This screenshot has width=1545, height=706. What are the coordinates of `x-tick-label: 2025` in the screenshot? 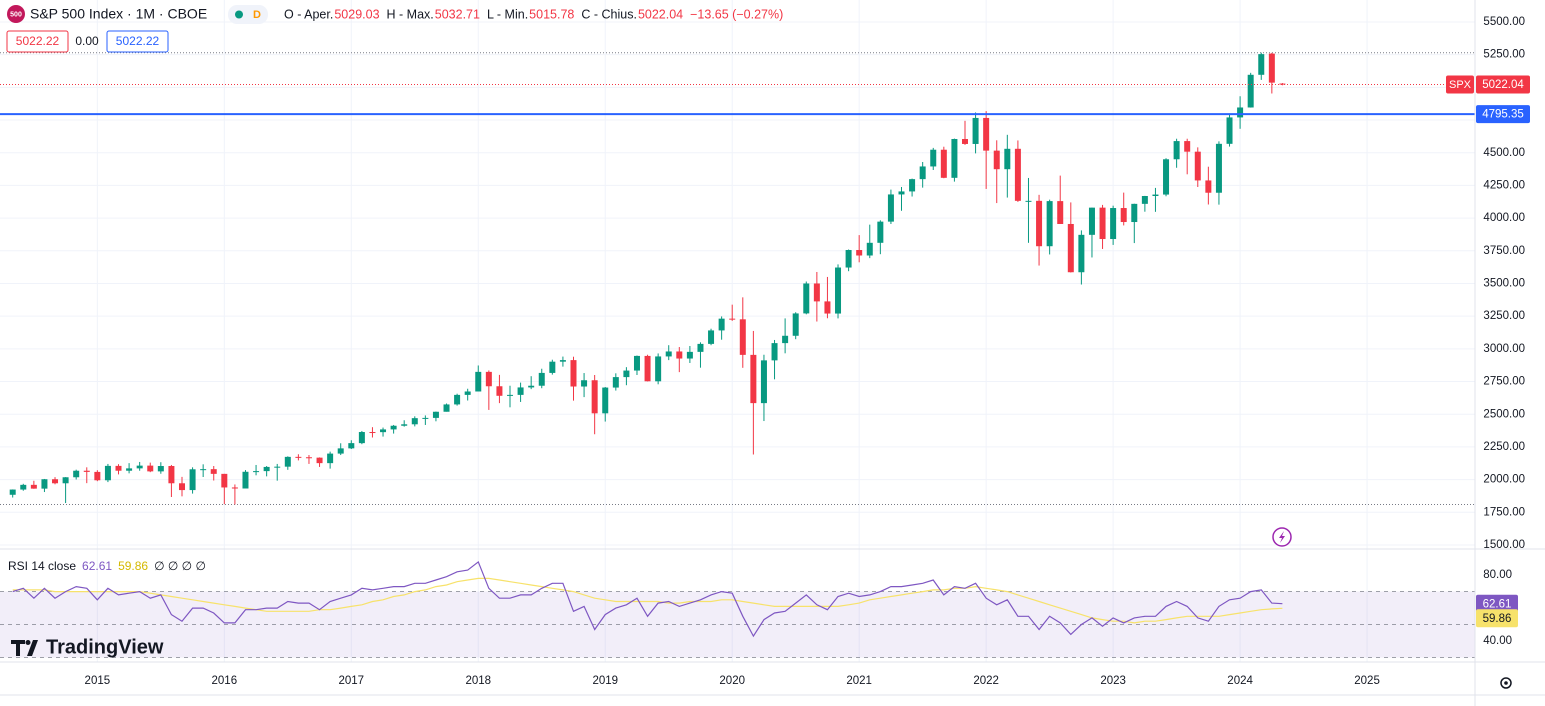 It's located at (1367, 681).